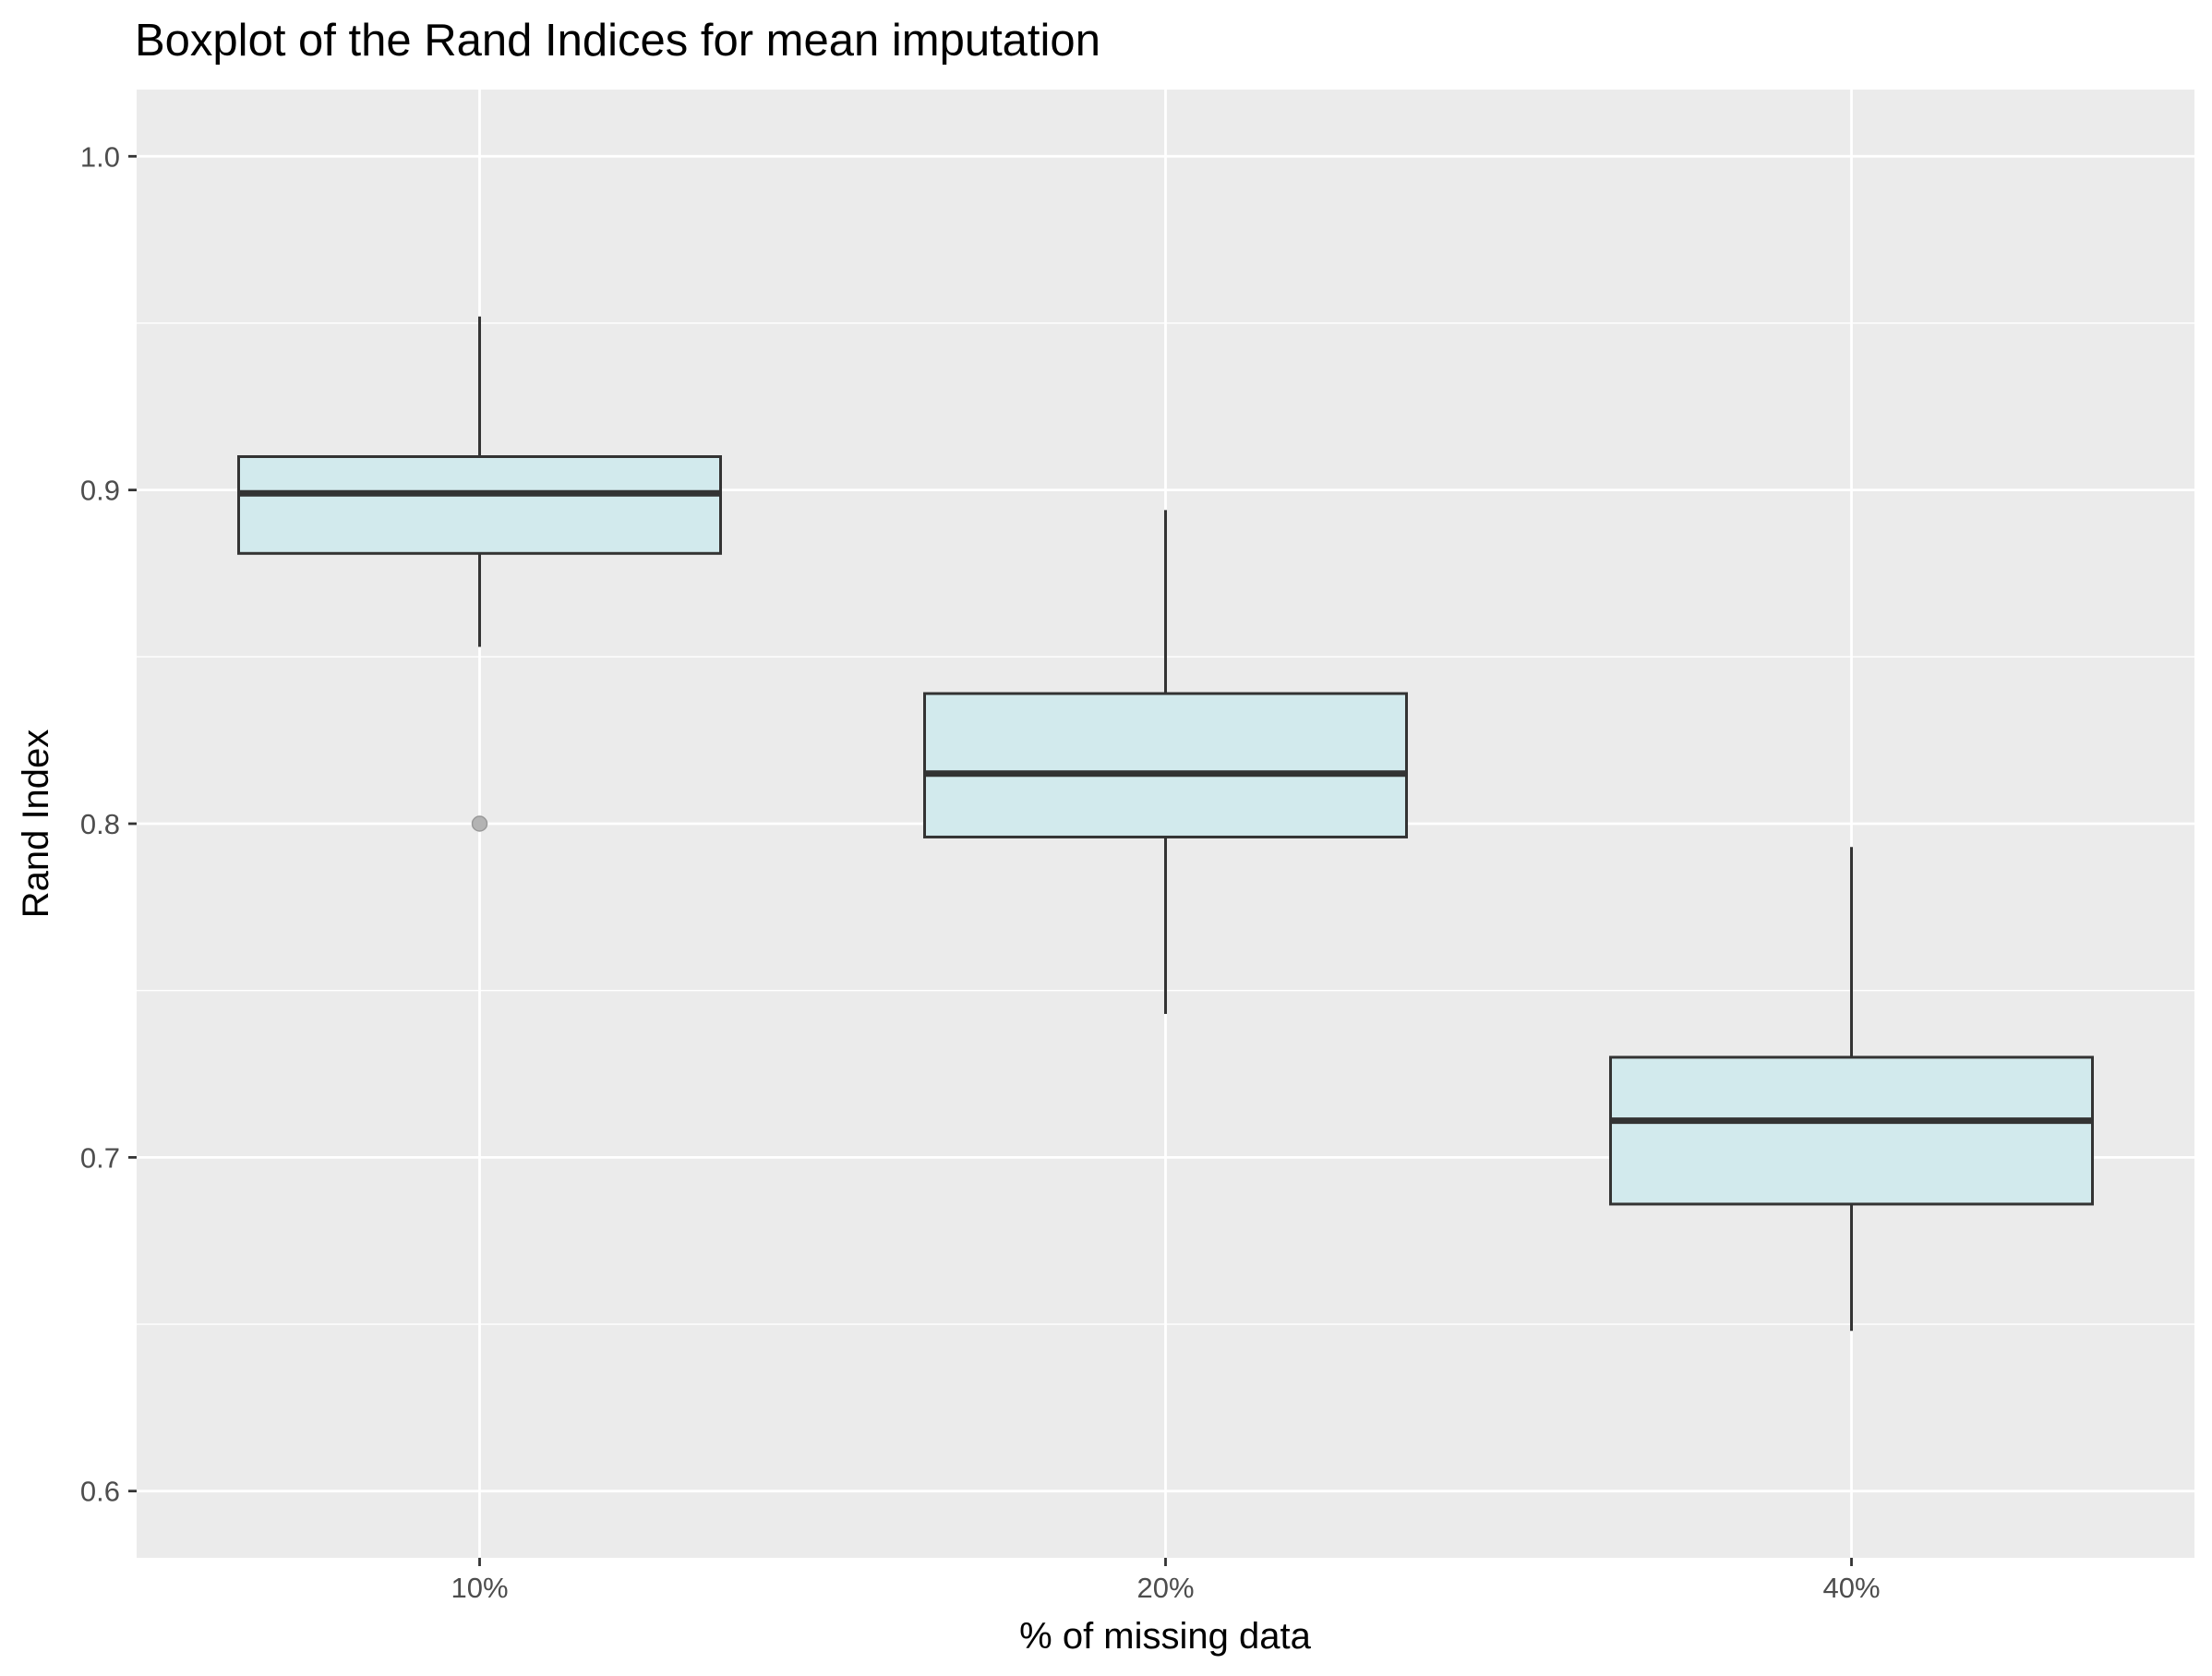 This screenshot has width=2212, height=1676. I want to click on y-tick-label: 0.6, so click(100, 1492).